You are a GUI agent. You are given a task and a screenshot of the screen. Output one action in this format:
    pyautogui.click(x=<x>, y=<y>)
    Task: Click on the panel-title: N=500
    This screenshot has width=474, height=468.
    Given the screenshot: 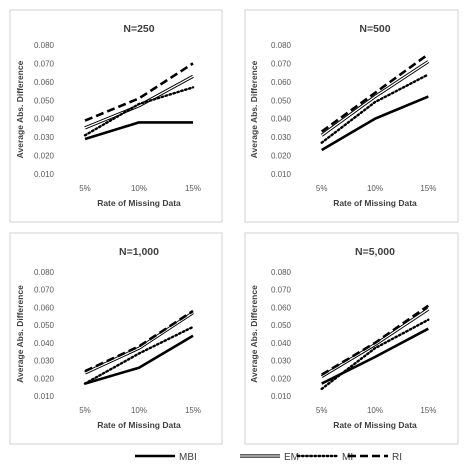 What is the action you would take?
    pyautogui.click(x=374, y=29)
    